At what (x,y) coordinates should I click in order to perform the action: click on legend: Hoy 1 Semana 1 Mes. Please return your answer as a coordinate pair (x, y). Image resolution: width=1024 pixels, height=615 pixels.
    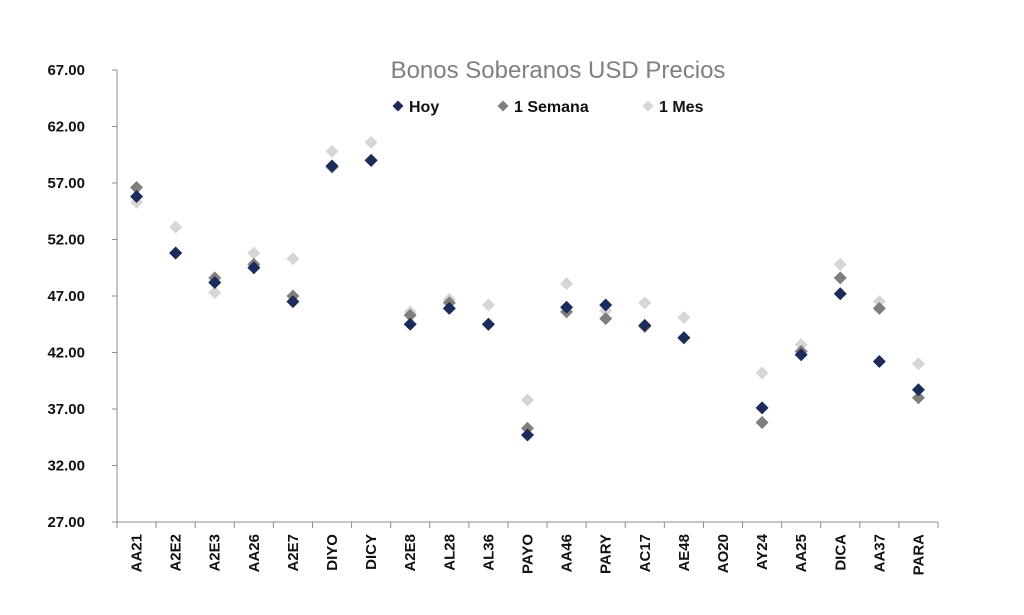
    Looking at the image, I should click on (548, 107).